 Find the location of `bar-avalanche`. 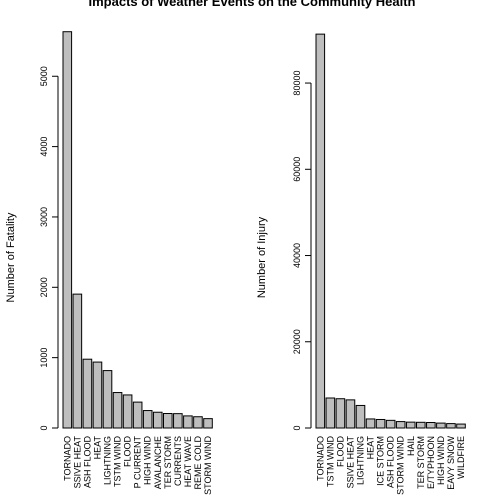

bar-avalanche is located at coordinates (157, 420).